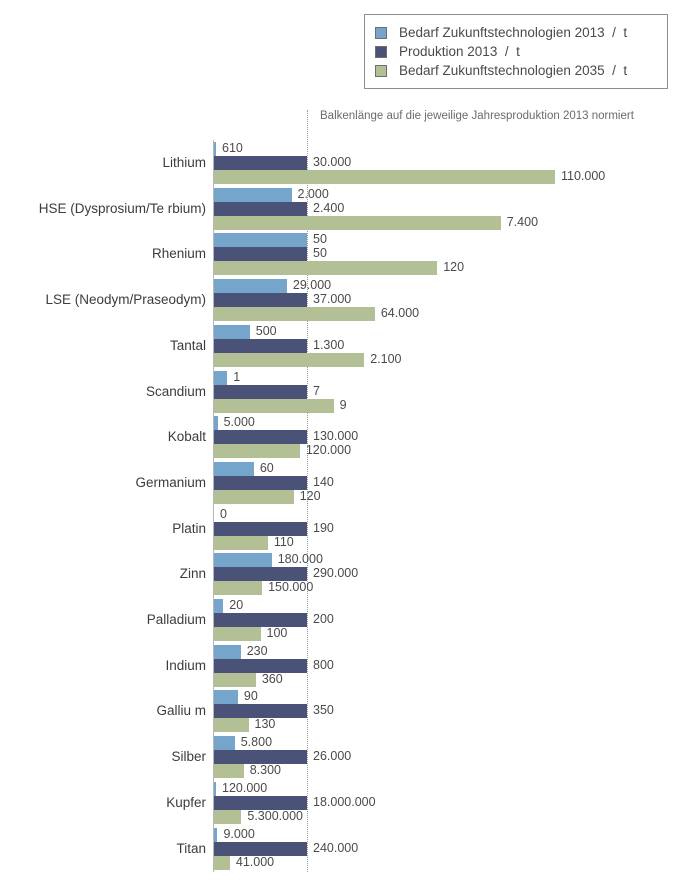 The image size is (680, 887). What do you see at coordinates (255, 861) in the screenshot?
I see `bar-value-label: 41.000` at bounding box center [255, 861].